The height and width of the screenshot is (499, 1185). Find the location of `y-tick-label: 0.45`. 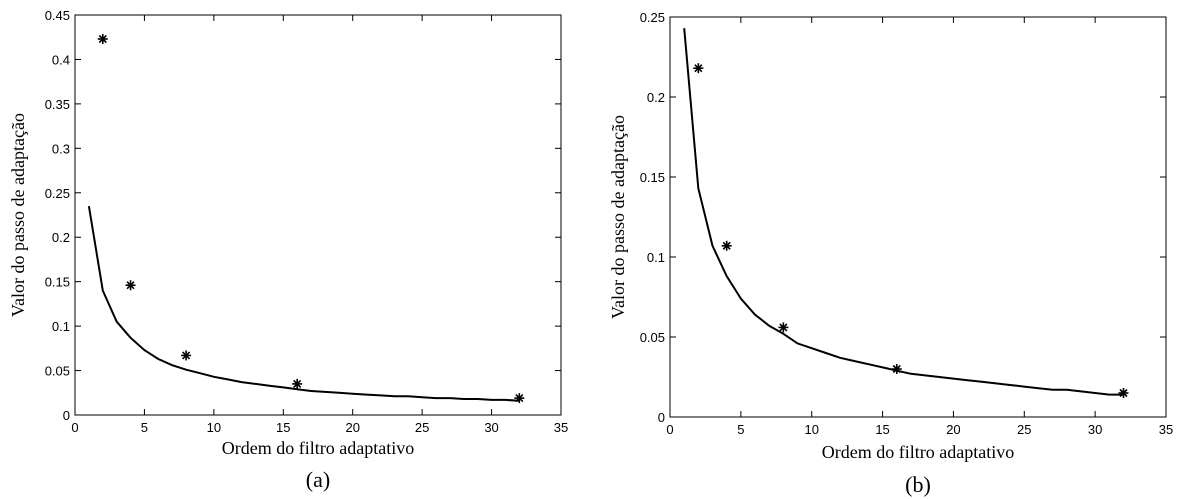

y-tick-label: 0.45 is located at coordinates (57, 15).